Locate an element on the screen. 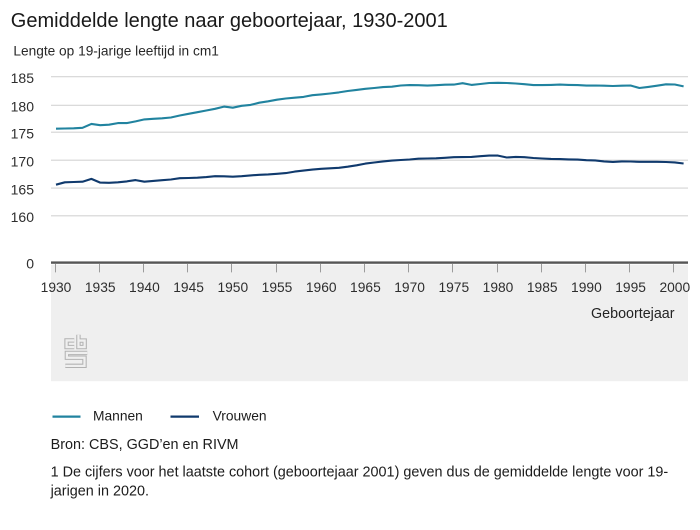  svg-text: 1935 is located at coordinates (100, 287).